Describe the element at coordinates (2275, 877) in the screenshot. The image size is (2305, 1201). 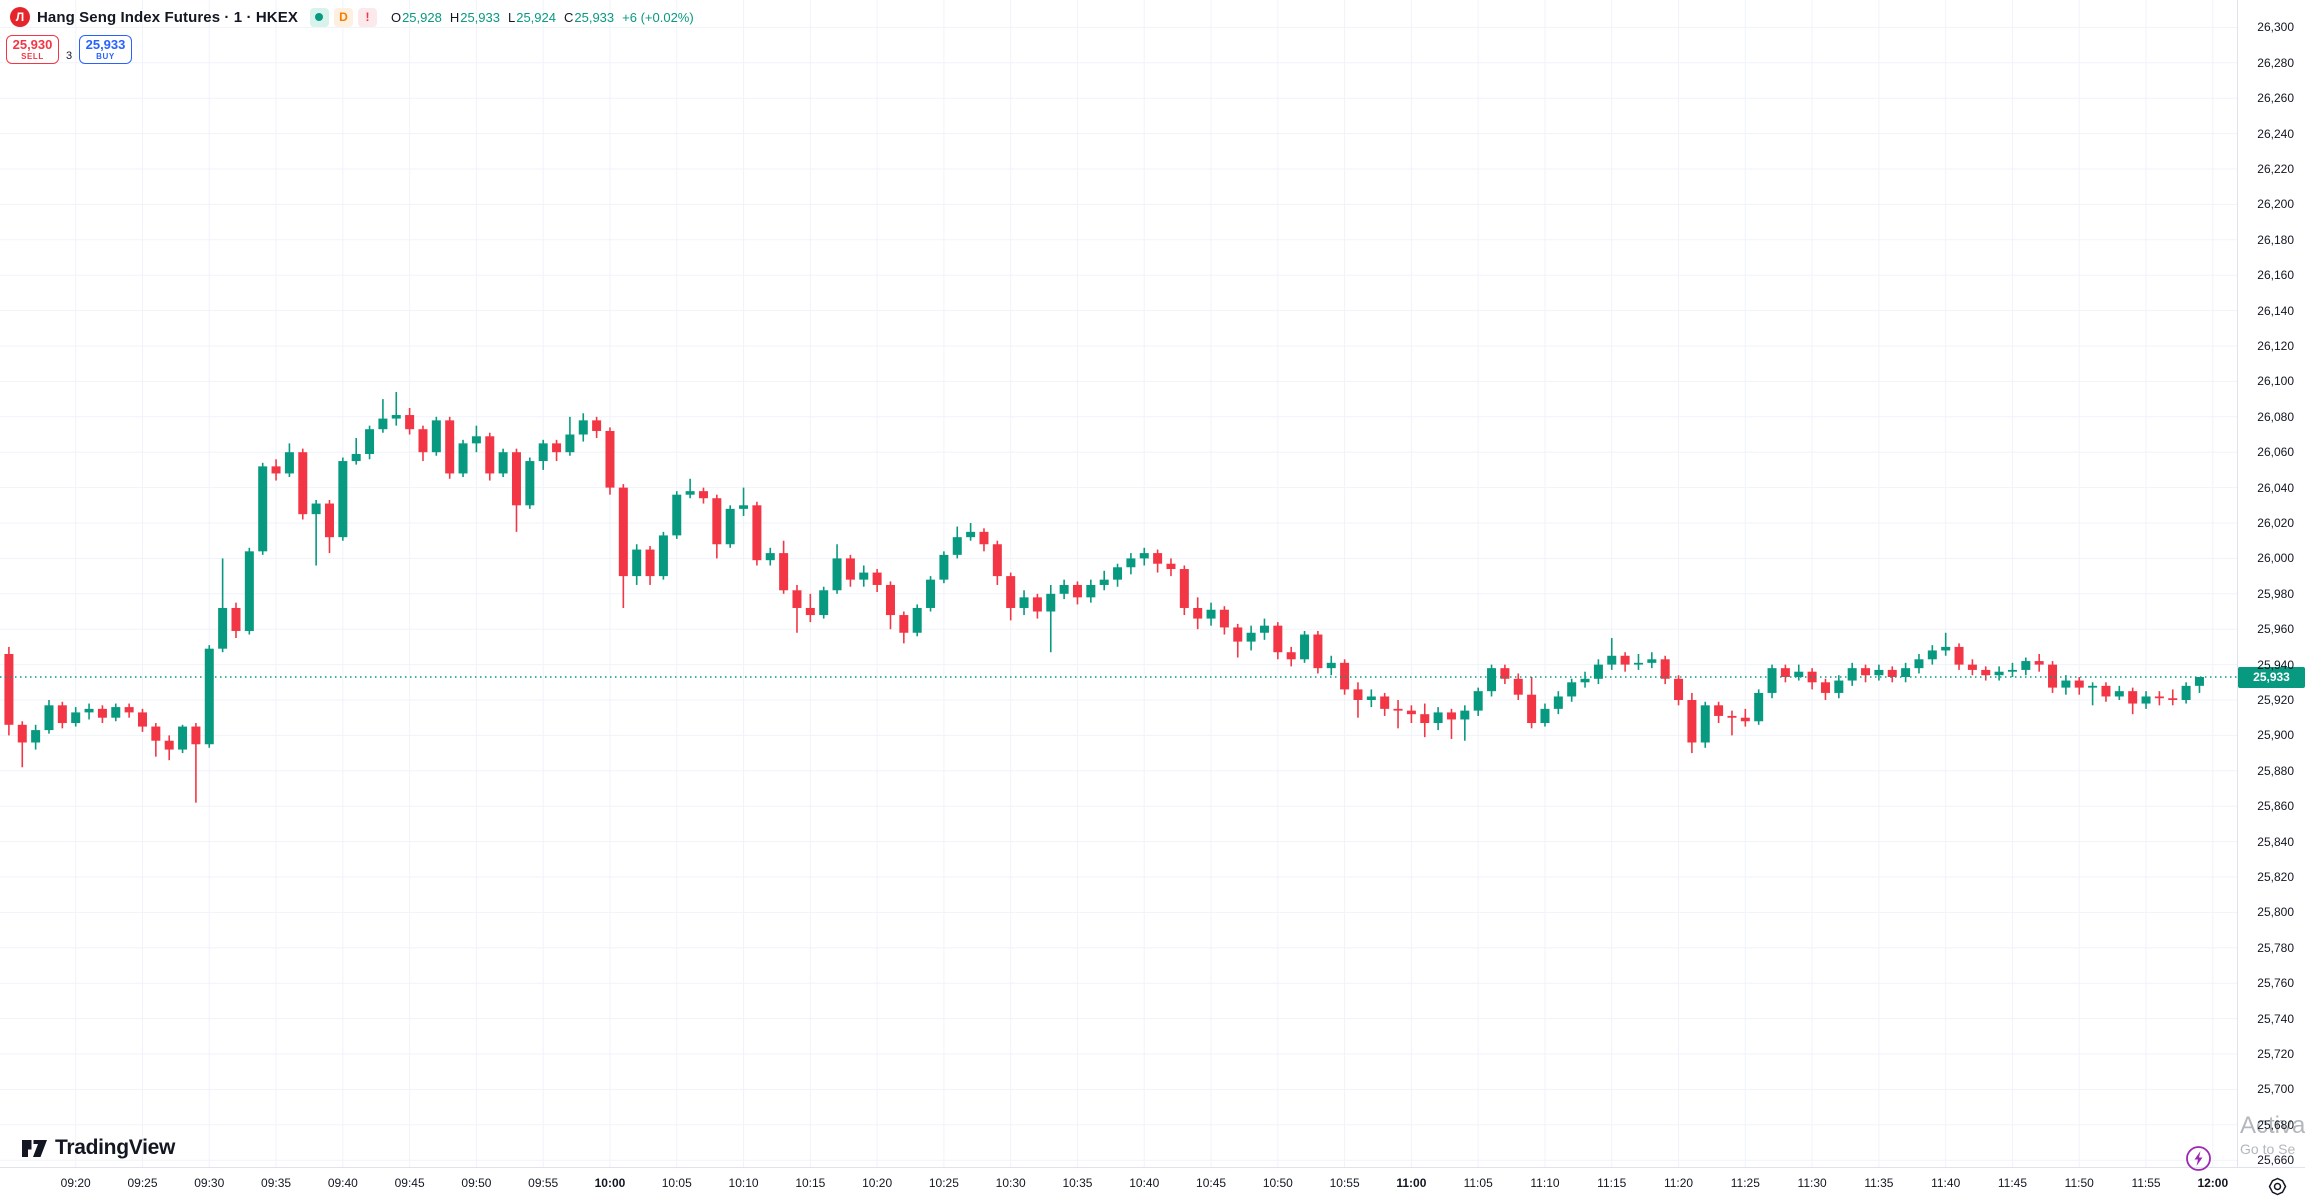
I see `price-tick-label: 25,820` at that location.